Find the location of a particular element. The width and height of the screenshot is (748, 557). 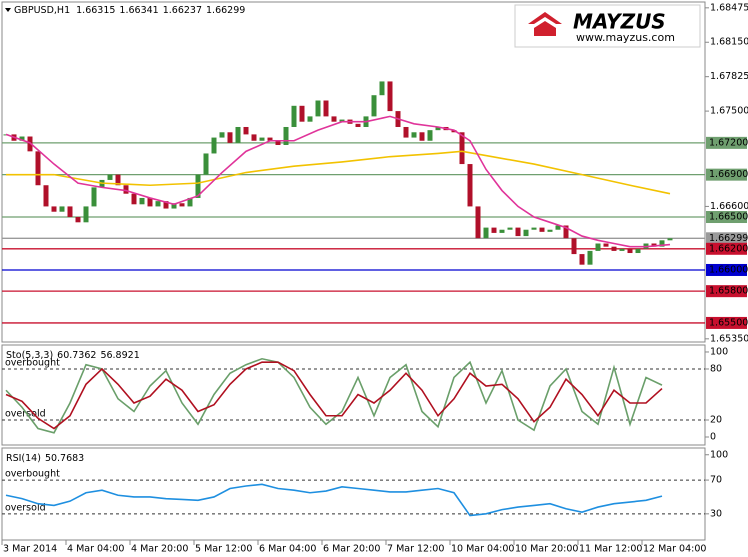

symbol: GBPUSD,H1 is located at coordinates (42, 10).